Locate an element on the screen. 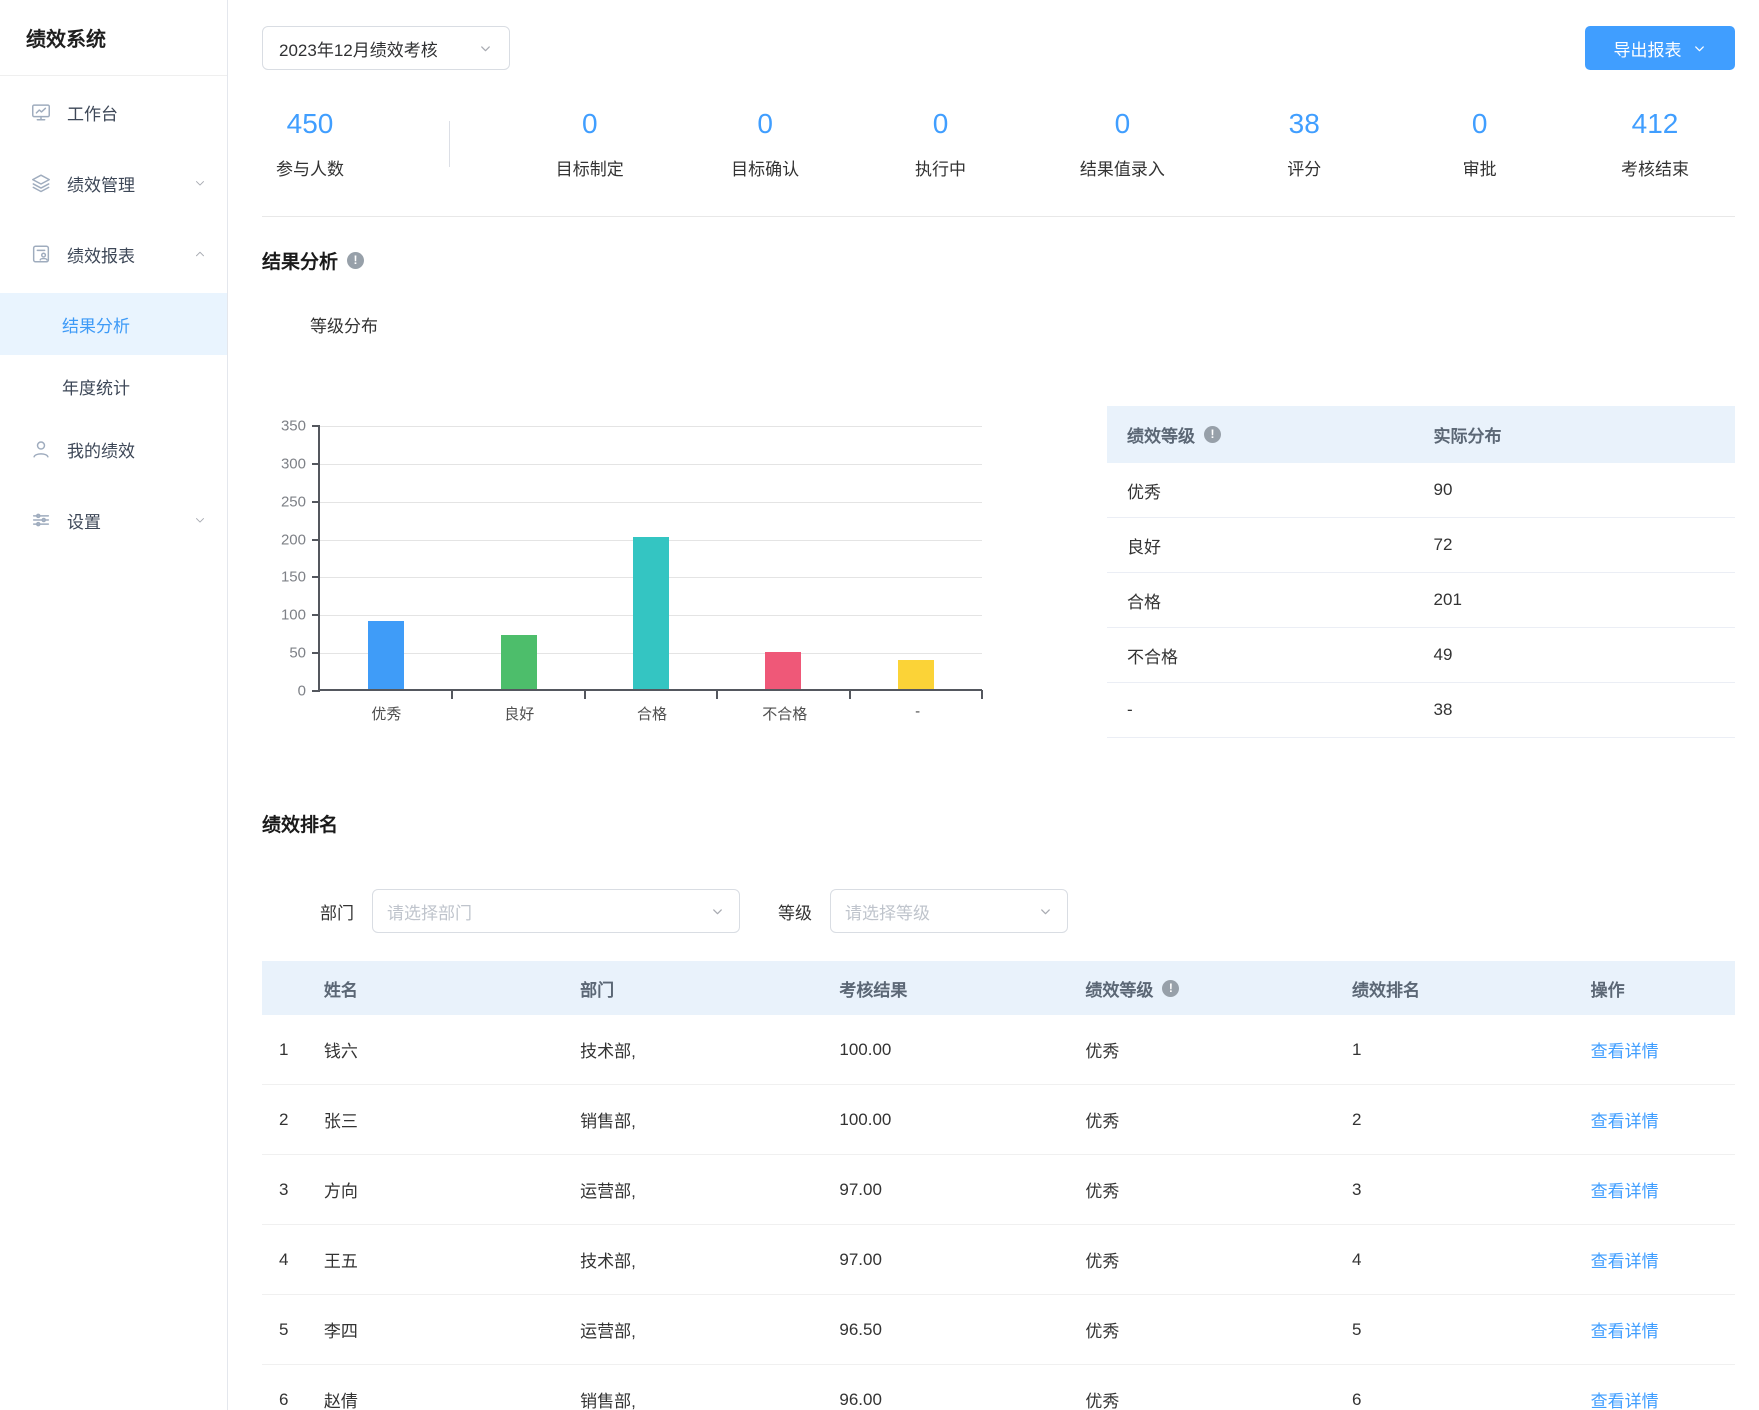 The width and height of the screenshot is (1759, 1410). row-index: 2 is located at coordinates (284, 1119).